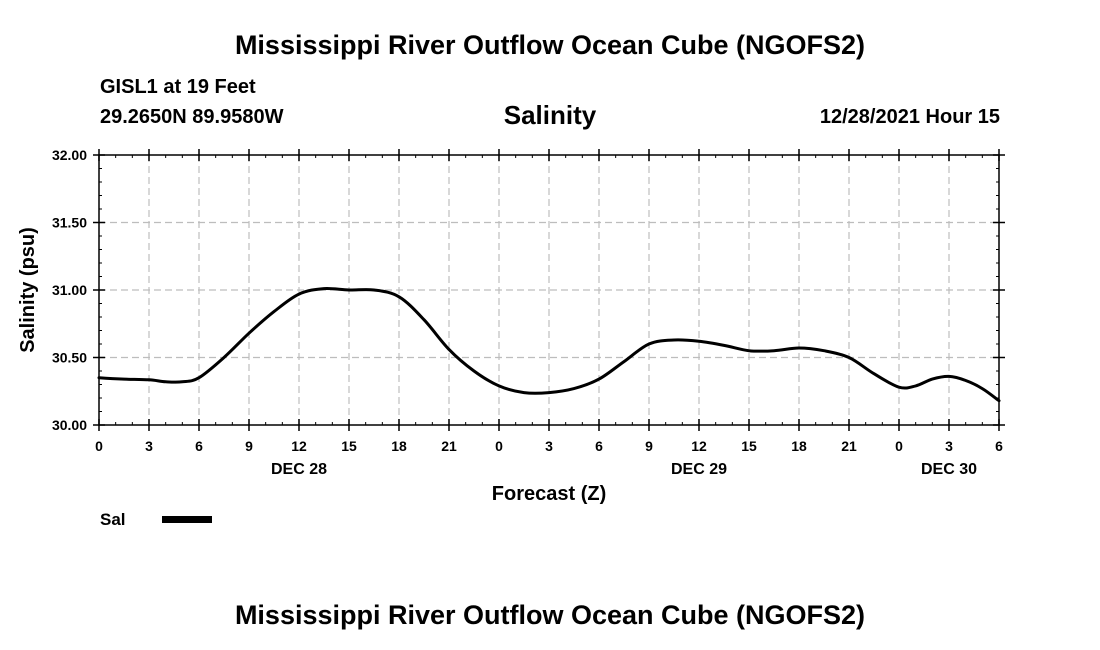 This screenshot has height=650, width=1100. I want to click on y-tick-labels: 30.00 30.50 31.00 31.50 32.00, so click(69, 290).